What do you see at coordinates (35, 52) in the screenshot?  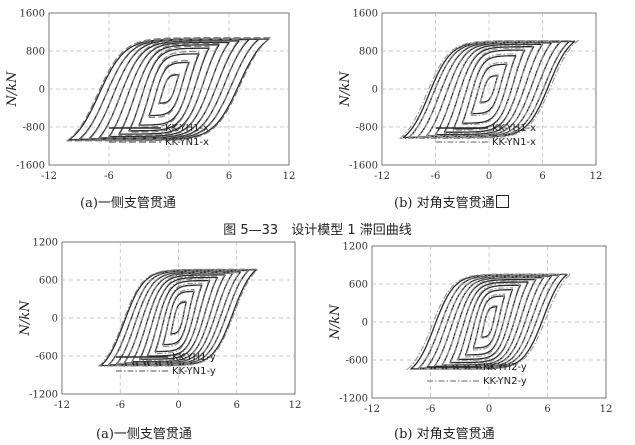 I see `y-tick-label: 800` at bounding box center [35, 52].